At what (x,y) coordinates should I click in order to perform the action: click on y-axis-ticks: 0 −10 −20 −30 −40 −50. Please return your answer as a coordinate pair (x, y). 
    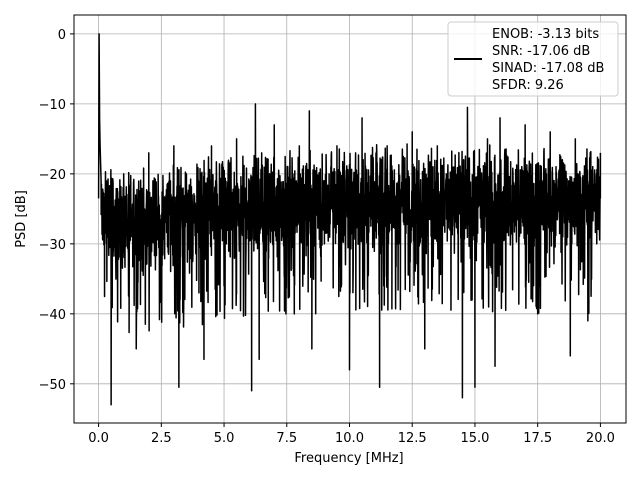
    Looking at the image, I should click on (56, 210).